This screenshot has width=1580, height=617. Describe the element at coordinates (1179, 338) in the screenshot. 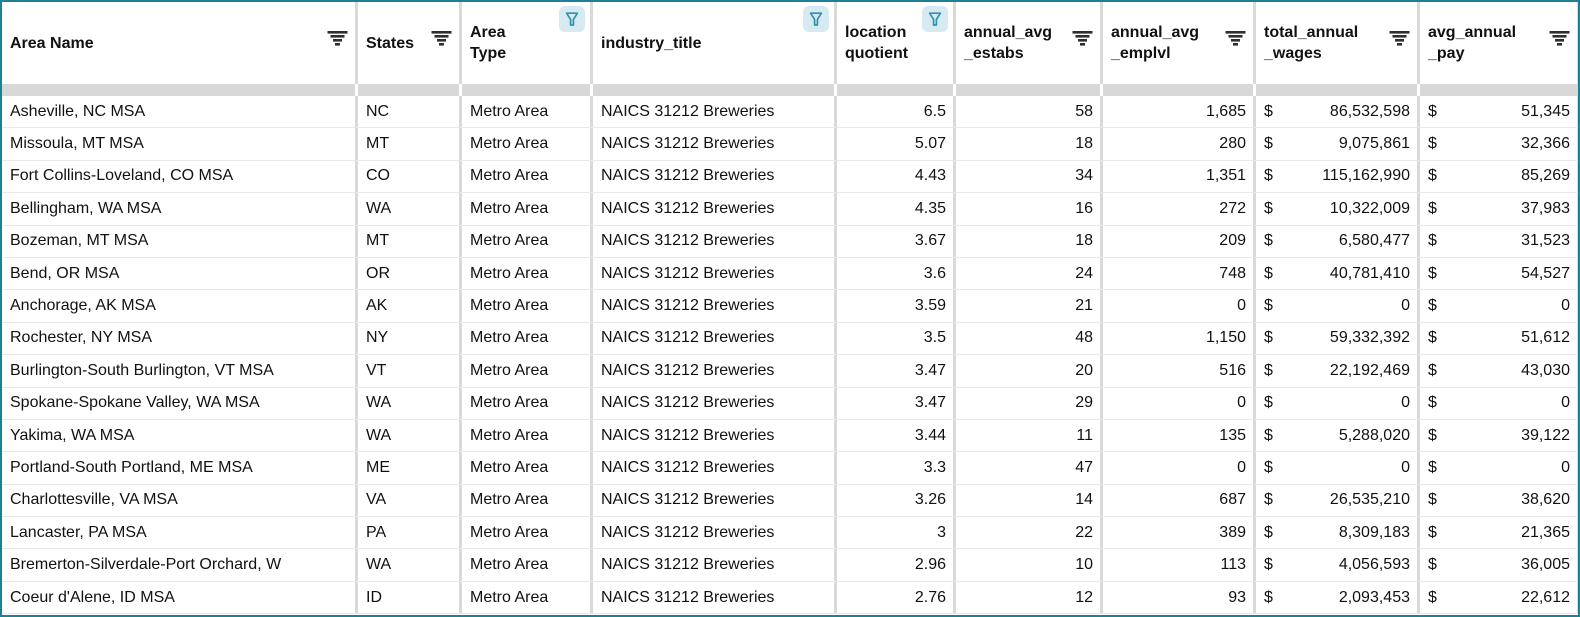

I see `table-cell: 1,150` at that location.